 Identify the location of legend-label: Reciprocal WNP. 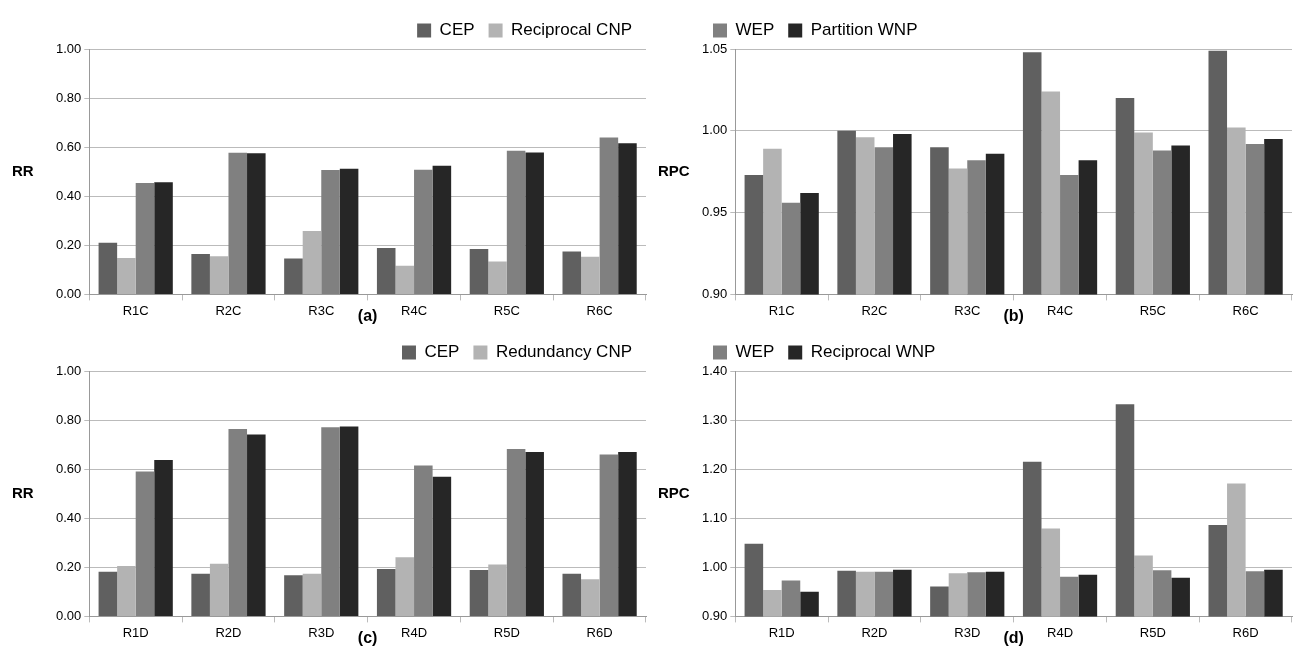
(873, 352).